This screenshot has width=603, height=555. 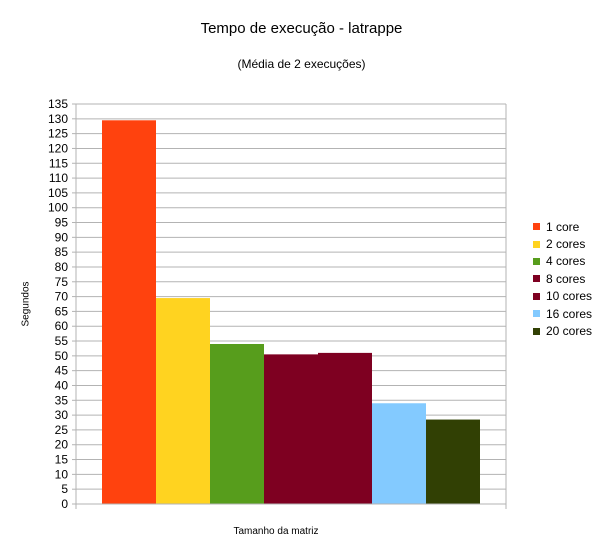 What do you see at coordinates (453, 461) in the screenshot?
I see `bar-20-cores` at bounding box center [453, 461].